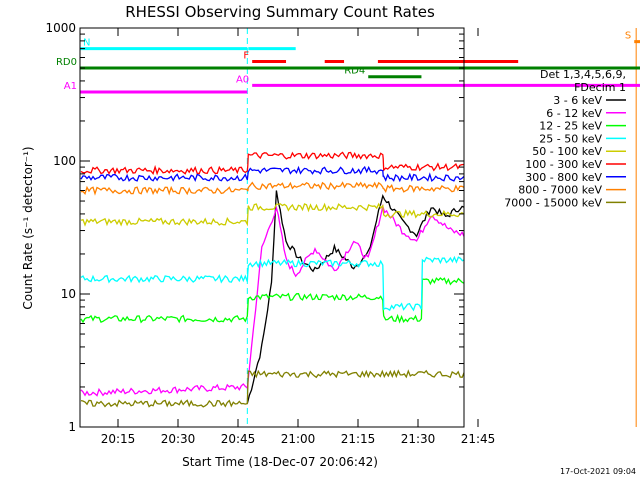  I want to click on flag-label-a0: A0, so click(242, 79).